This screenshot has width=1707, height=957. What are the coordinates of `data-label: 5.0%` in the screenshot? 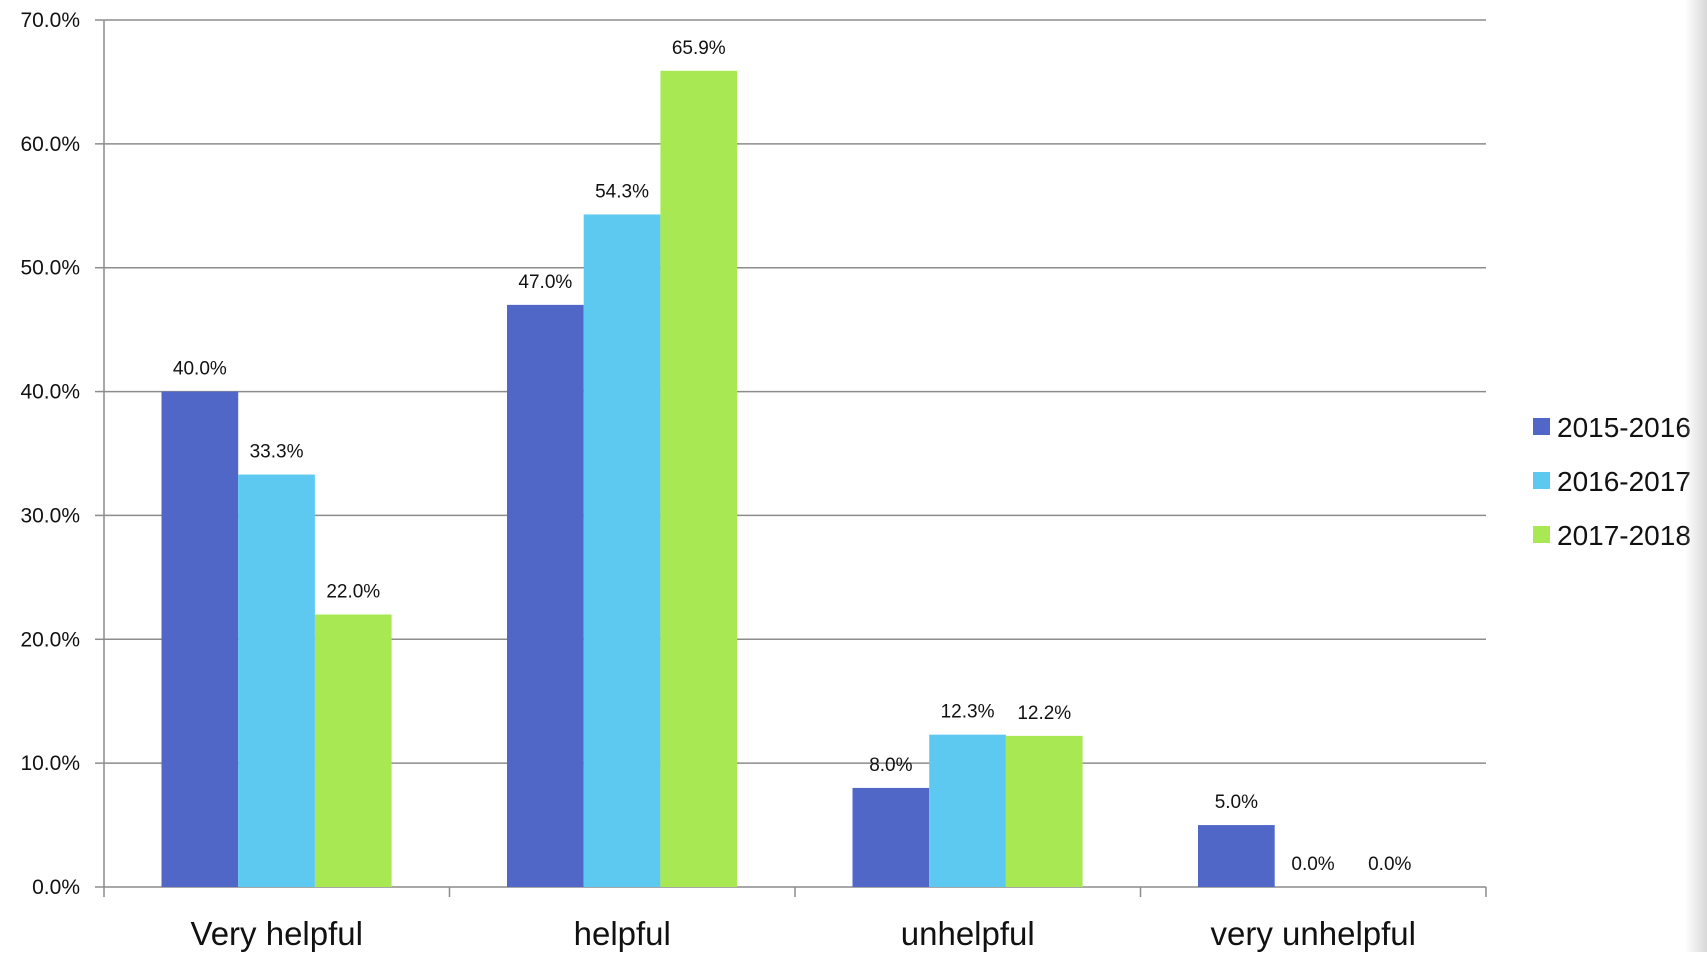 It's located at (1236, 802).